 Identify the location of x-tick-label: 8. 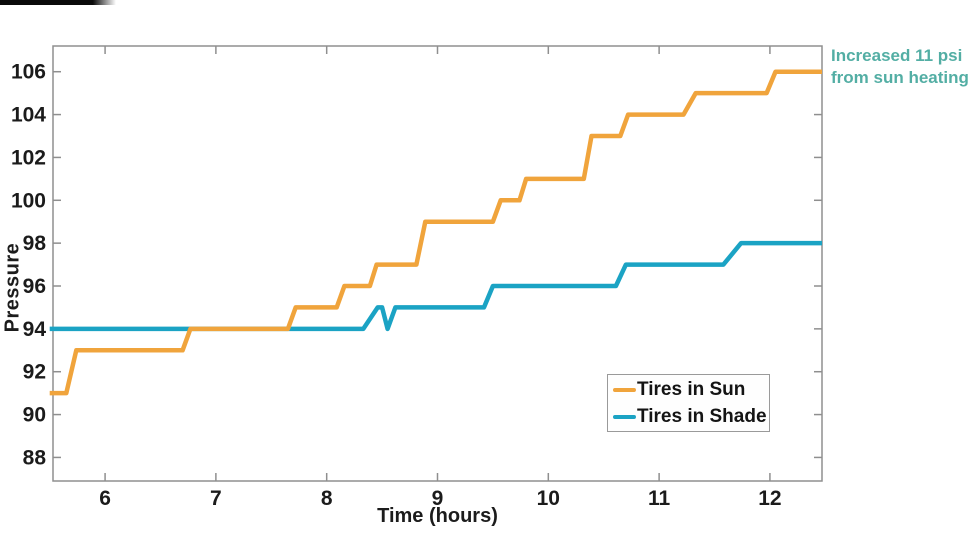
(327, 498).